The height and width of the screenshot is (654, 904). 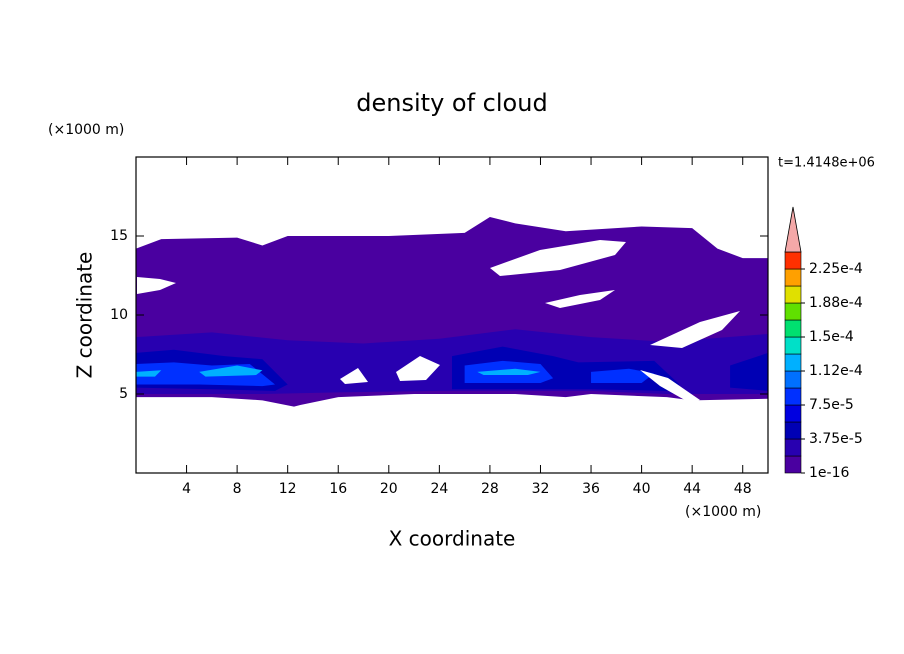 What do you see at coordinates (85, 315) in the screenshot?
I see `y-axis-label: Z coordinate` at bounding box center [85, 315].